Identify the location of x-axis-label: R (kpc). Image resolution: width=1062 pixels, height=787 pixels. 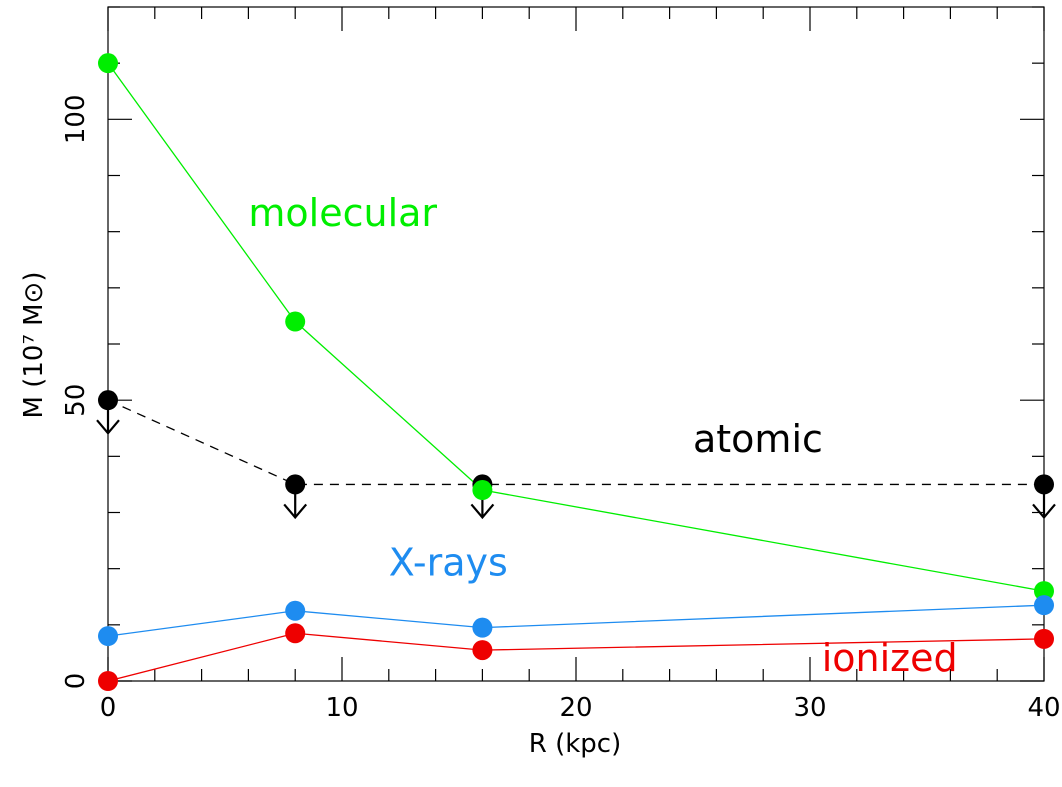
(575, 744).